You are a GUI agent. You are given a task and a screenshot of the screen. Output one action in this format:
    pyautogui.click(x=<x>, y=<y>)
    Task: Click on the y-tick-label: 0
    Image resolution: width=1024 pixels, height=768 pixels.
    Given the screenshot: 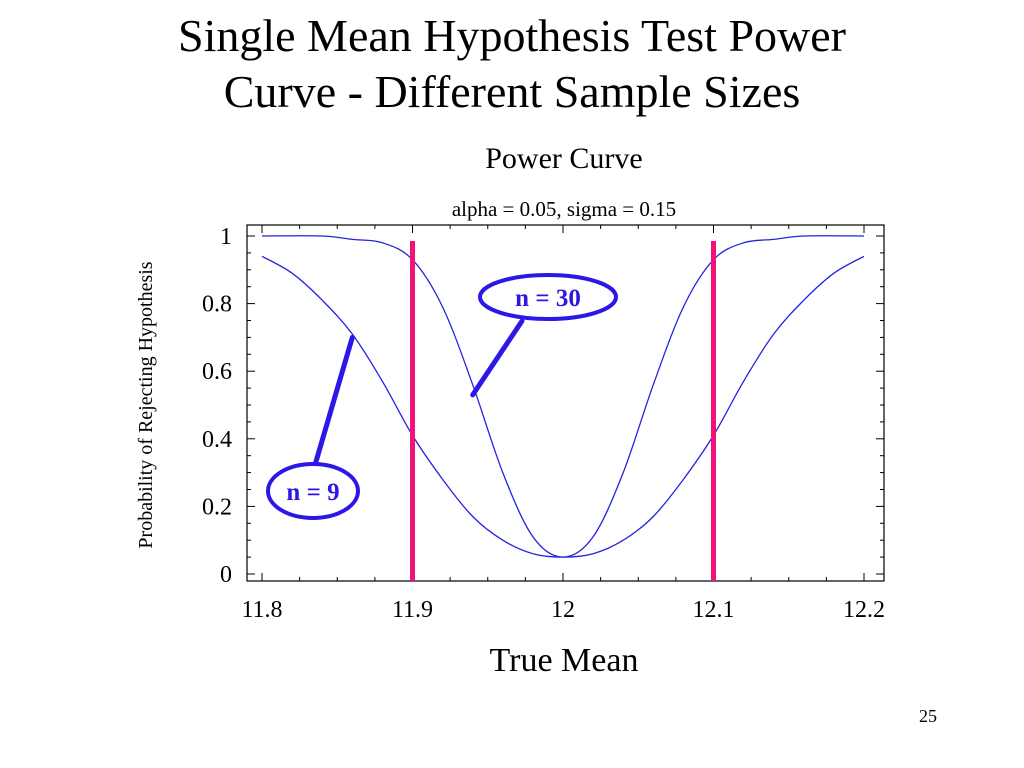 What is the action you would take?
    pyautogui.click(x=226, y=575)
    